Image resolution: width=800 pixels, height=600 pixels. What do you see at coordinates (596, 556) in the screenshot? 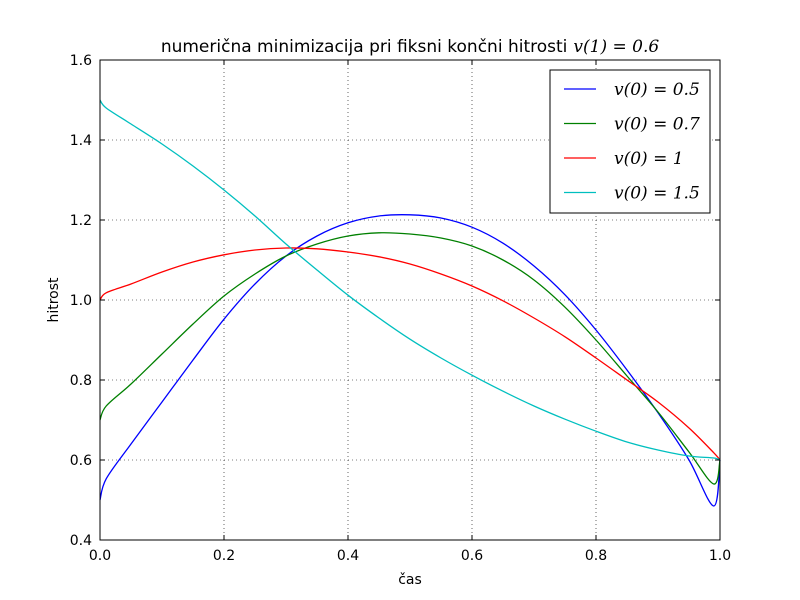
I see `x-tick-label: 0.8` at bounding box center [596, 556].